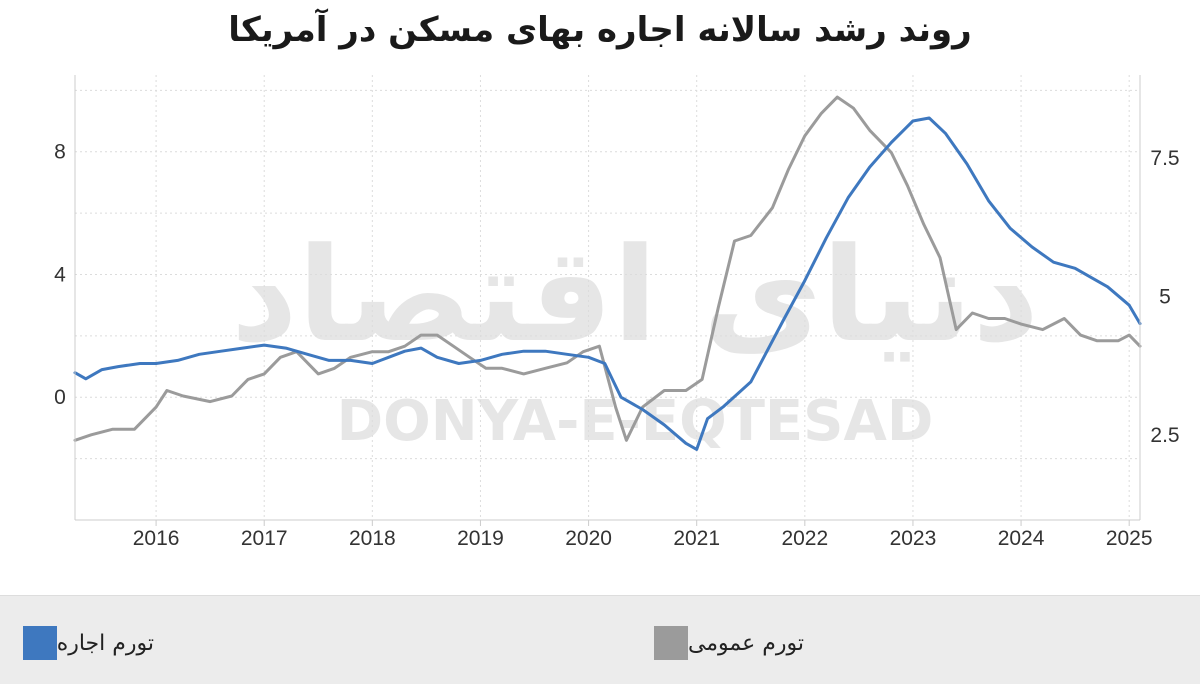  I want to click on x-tick-label: 2020, so click(588, 538).